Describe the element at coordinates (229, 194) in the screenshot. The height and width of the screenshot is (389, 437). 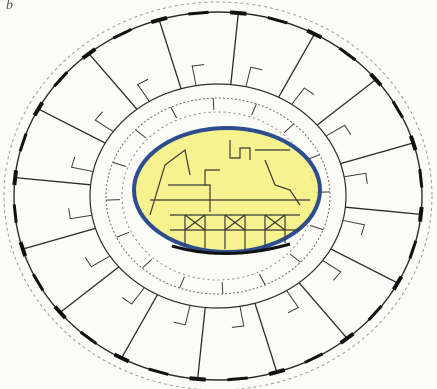
I see `core-internals` at that location.